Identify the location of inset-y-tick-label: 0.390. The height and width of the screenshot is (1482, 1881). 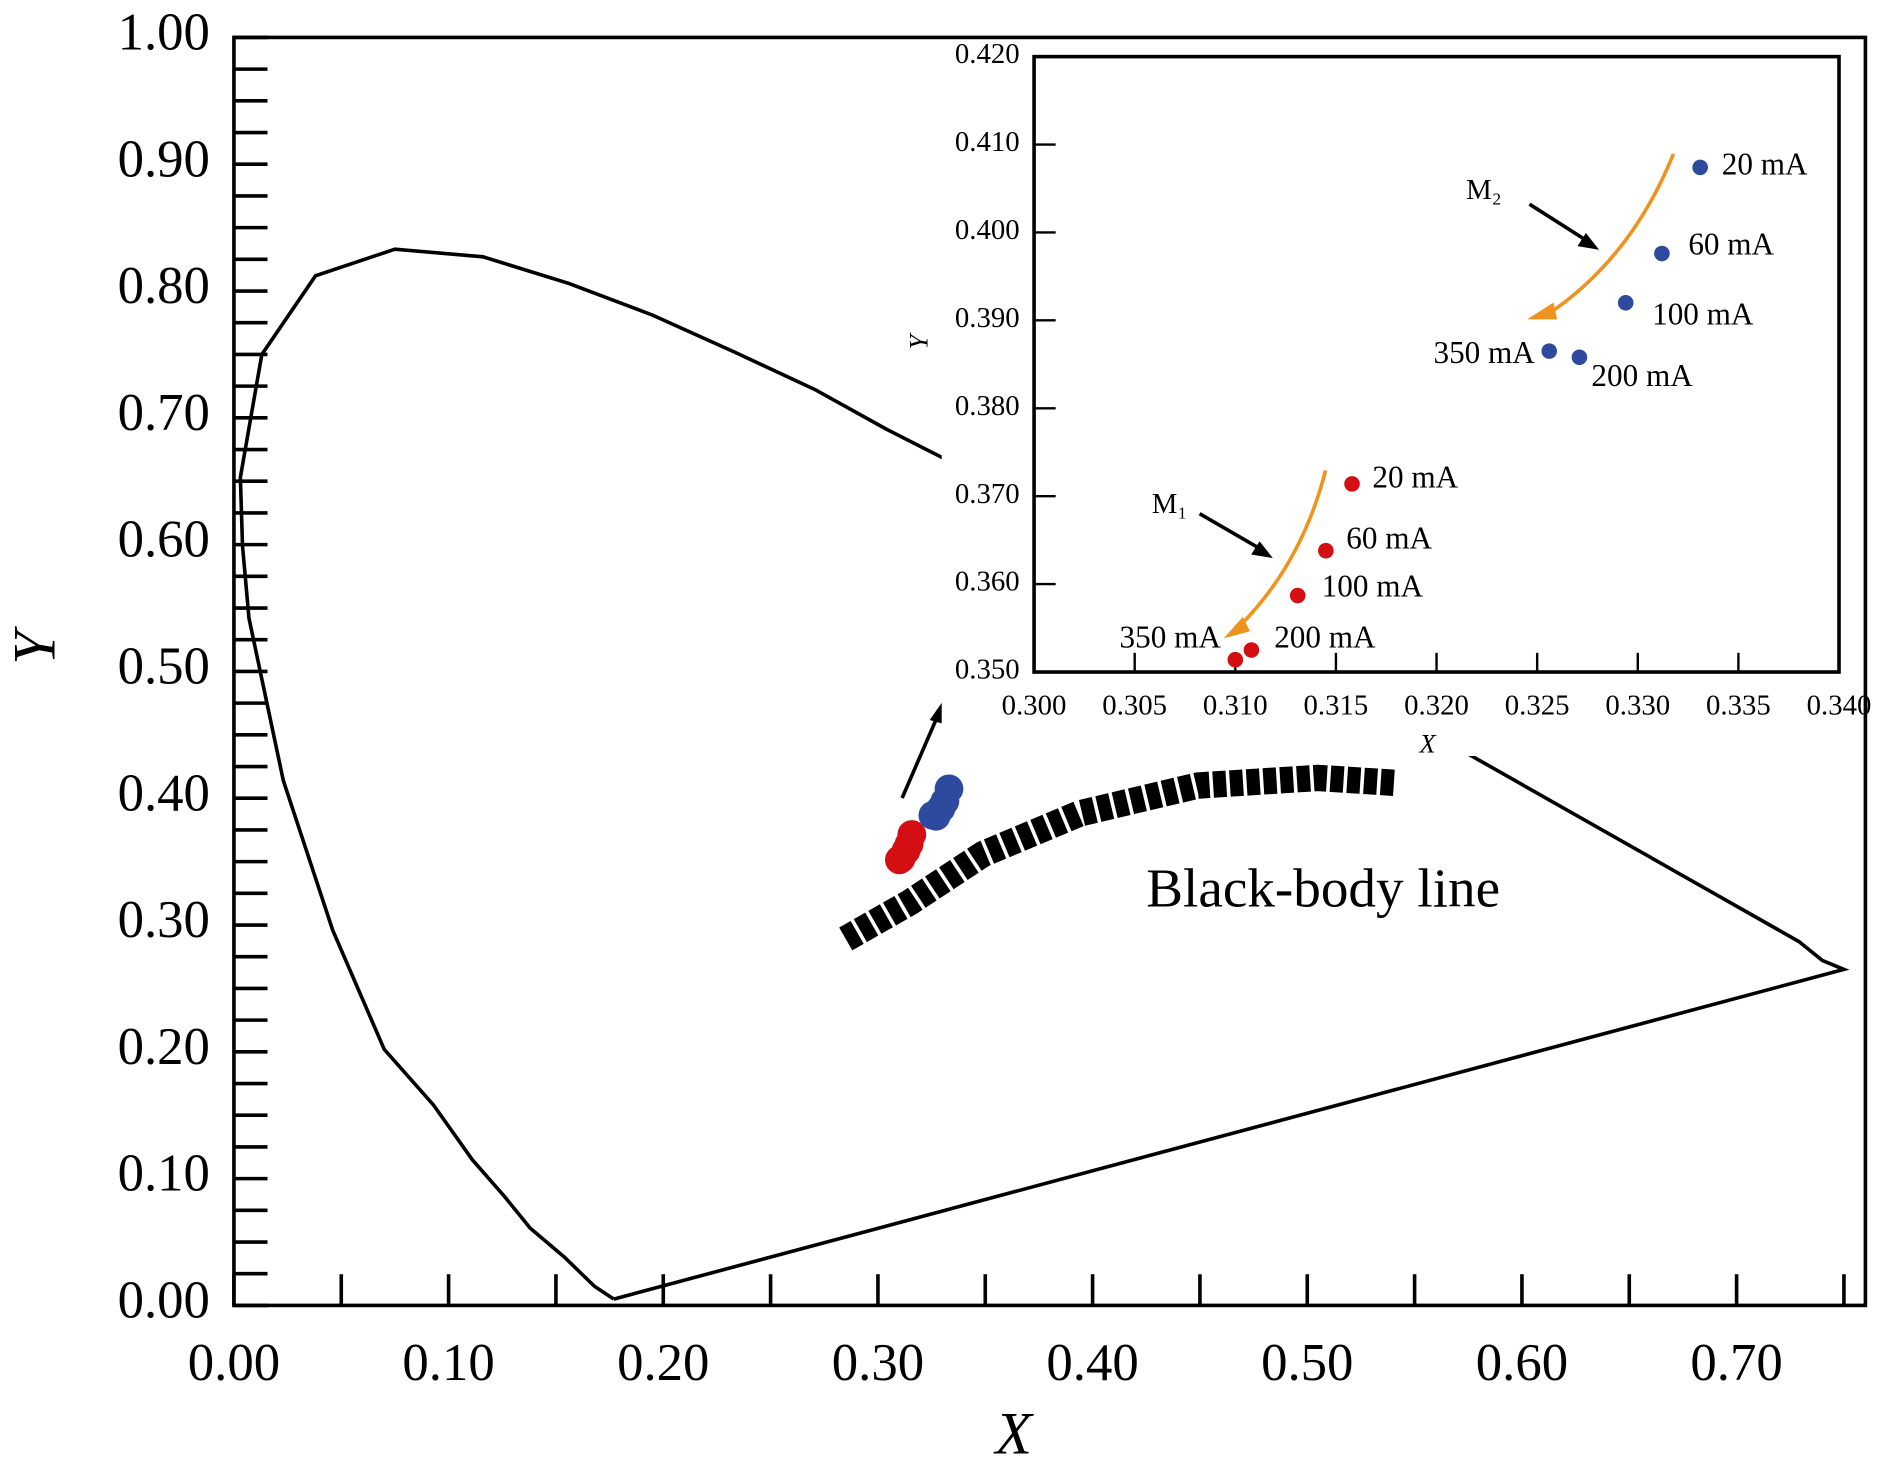
(987, 318).